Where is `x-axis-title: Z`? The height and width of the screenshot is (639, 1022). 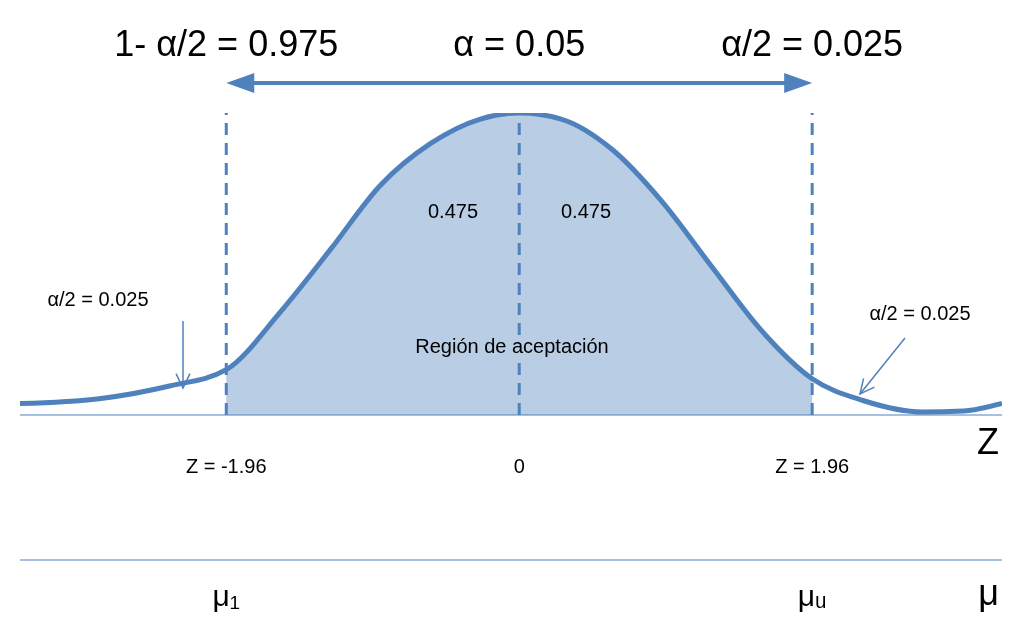
x-axis-title: Z is located at coordinates (988, 441).